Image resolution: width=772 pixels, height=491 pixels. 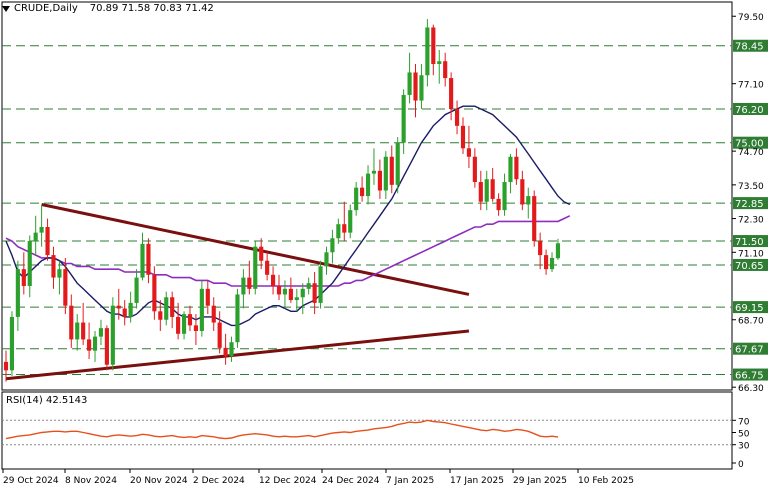 I want to click on sma-slow-line, so click(x=288, y=251).